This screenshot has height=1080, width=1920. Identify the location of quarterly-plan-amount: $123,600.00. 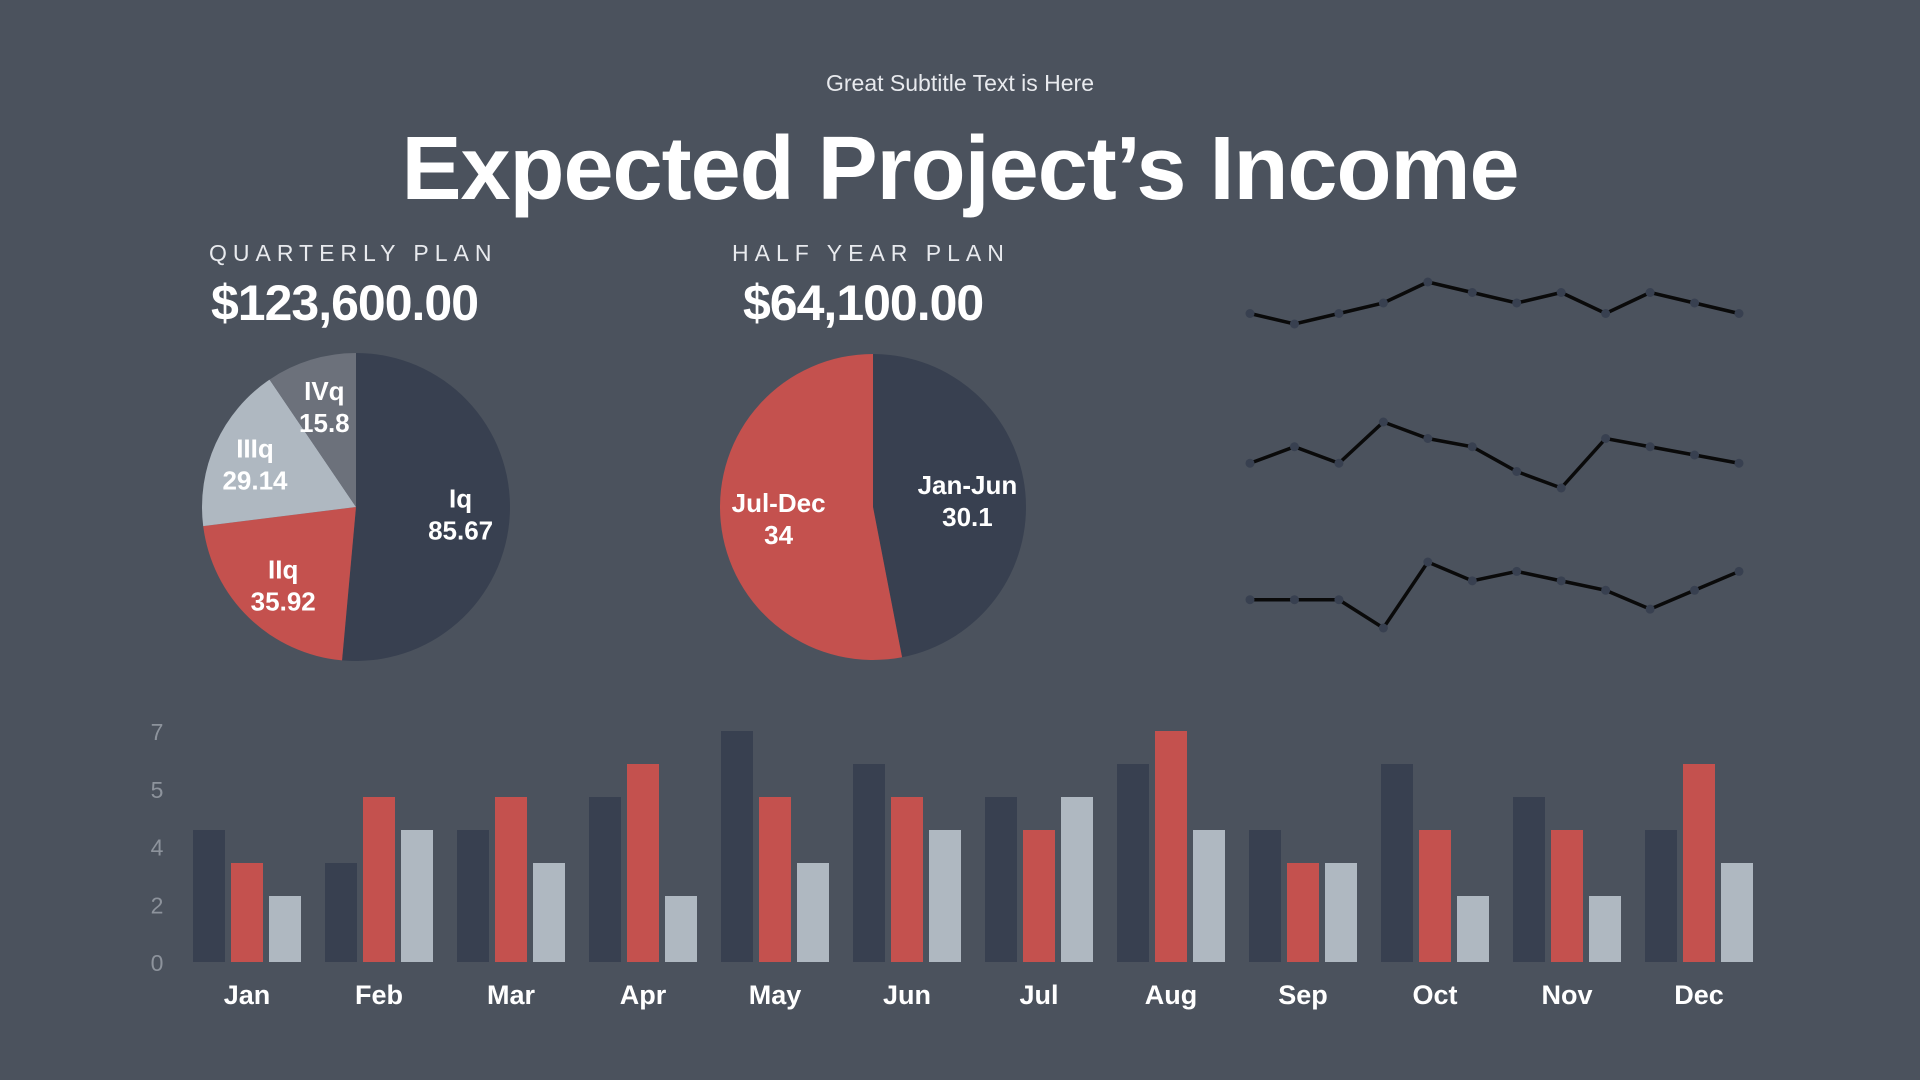
(345, 303).